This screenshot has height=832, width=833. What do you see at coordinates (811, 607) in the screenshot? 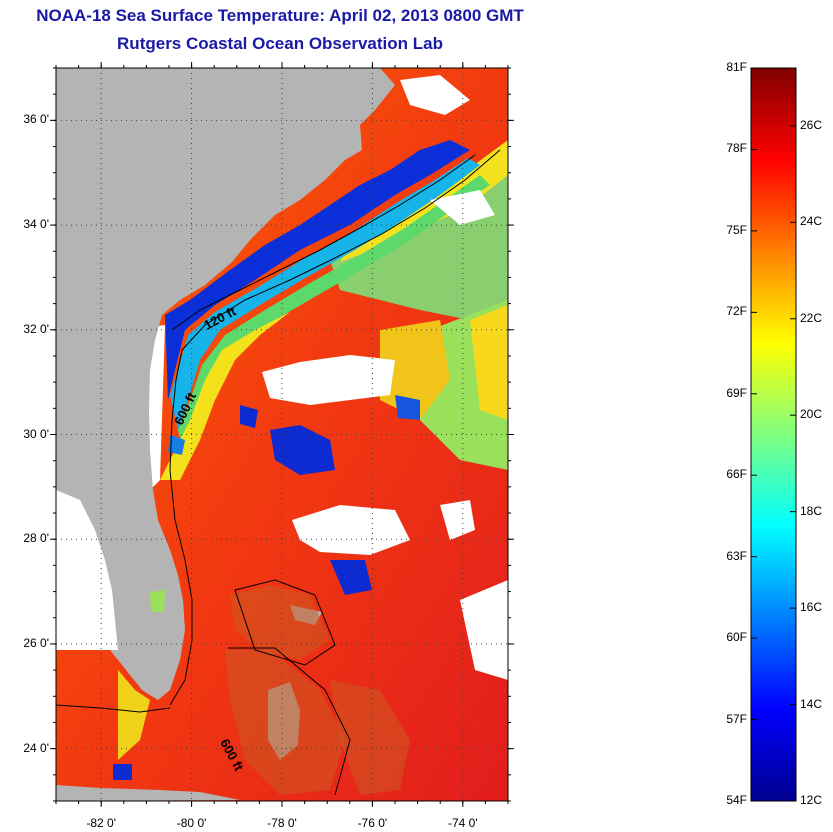
I see `colorbar-c-label: 16C` at bounding box center [811, 607].